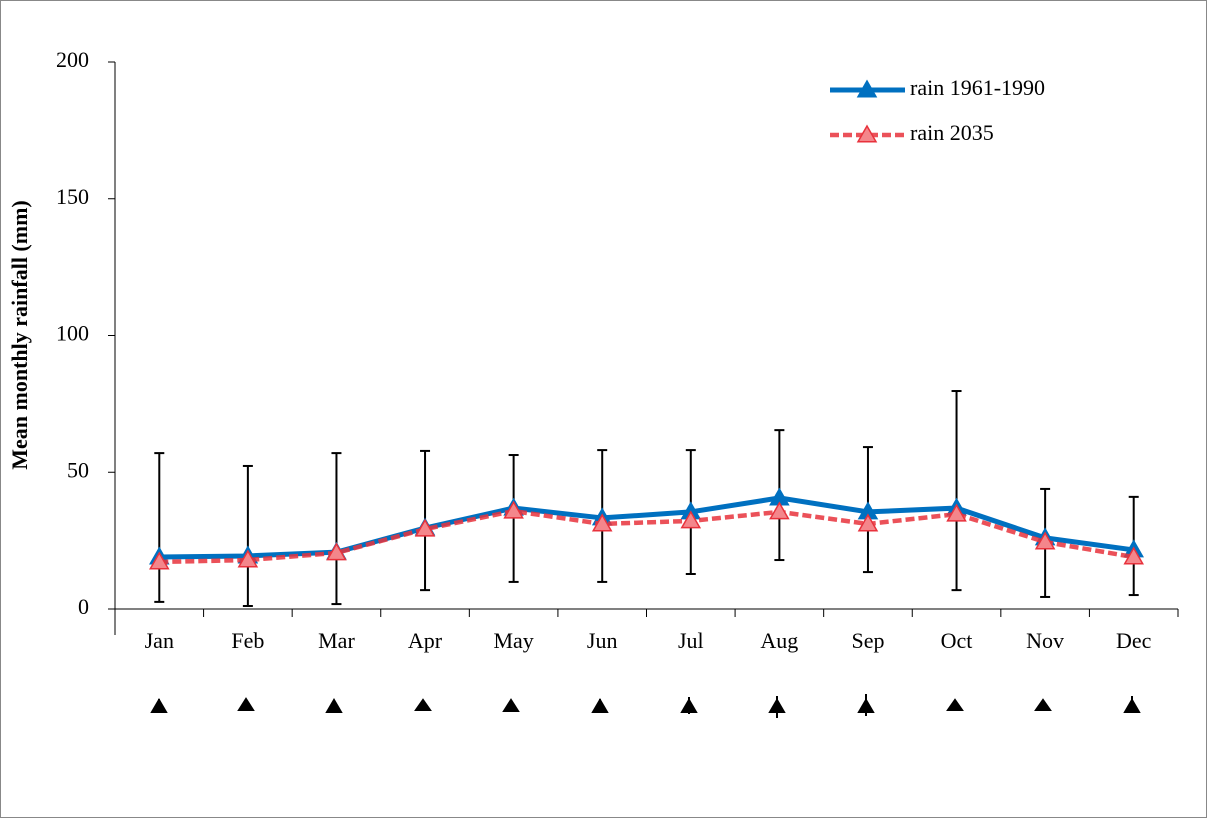  What do you see at coordinates (425, 640) in the screenshot?
I see `x-tick-label: Apr` at bounding box center [425, 640].